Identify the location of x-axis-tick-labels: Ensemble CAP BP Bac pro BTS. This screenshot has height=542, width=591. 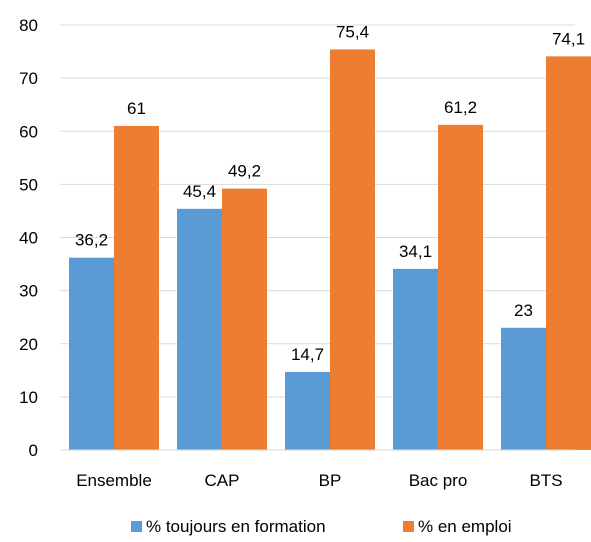
(319, 480).